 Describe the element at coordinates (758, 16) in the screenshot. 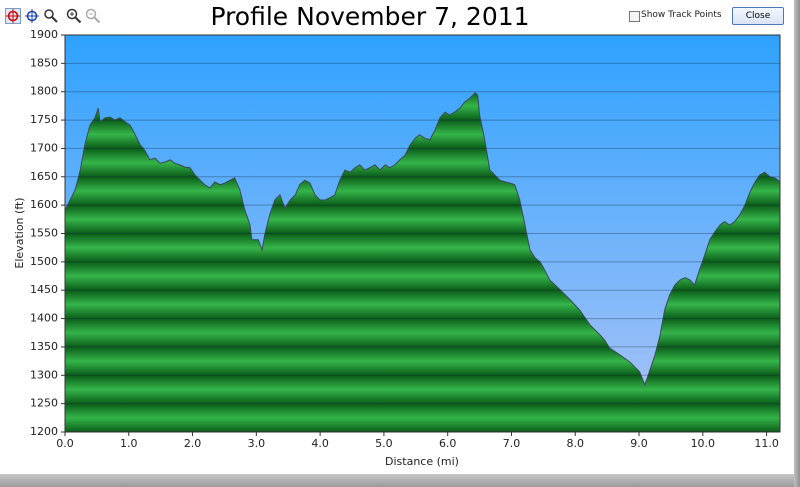

I see `close-button: Close` at that location.